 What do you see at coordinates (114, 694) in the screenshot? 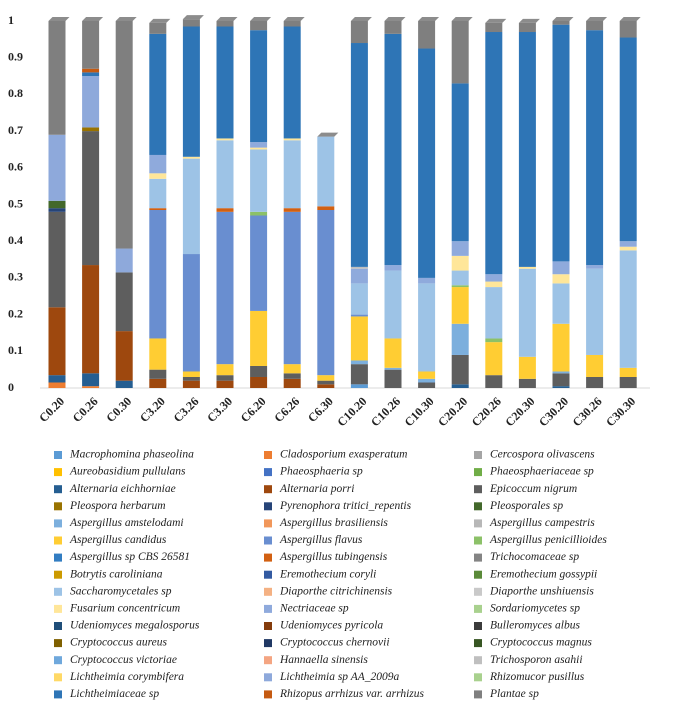
I see `legend-label: Lichtheimiaceae sp` at bounding box center [114, 694].